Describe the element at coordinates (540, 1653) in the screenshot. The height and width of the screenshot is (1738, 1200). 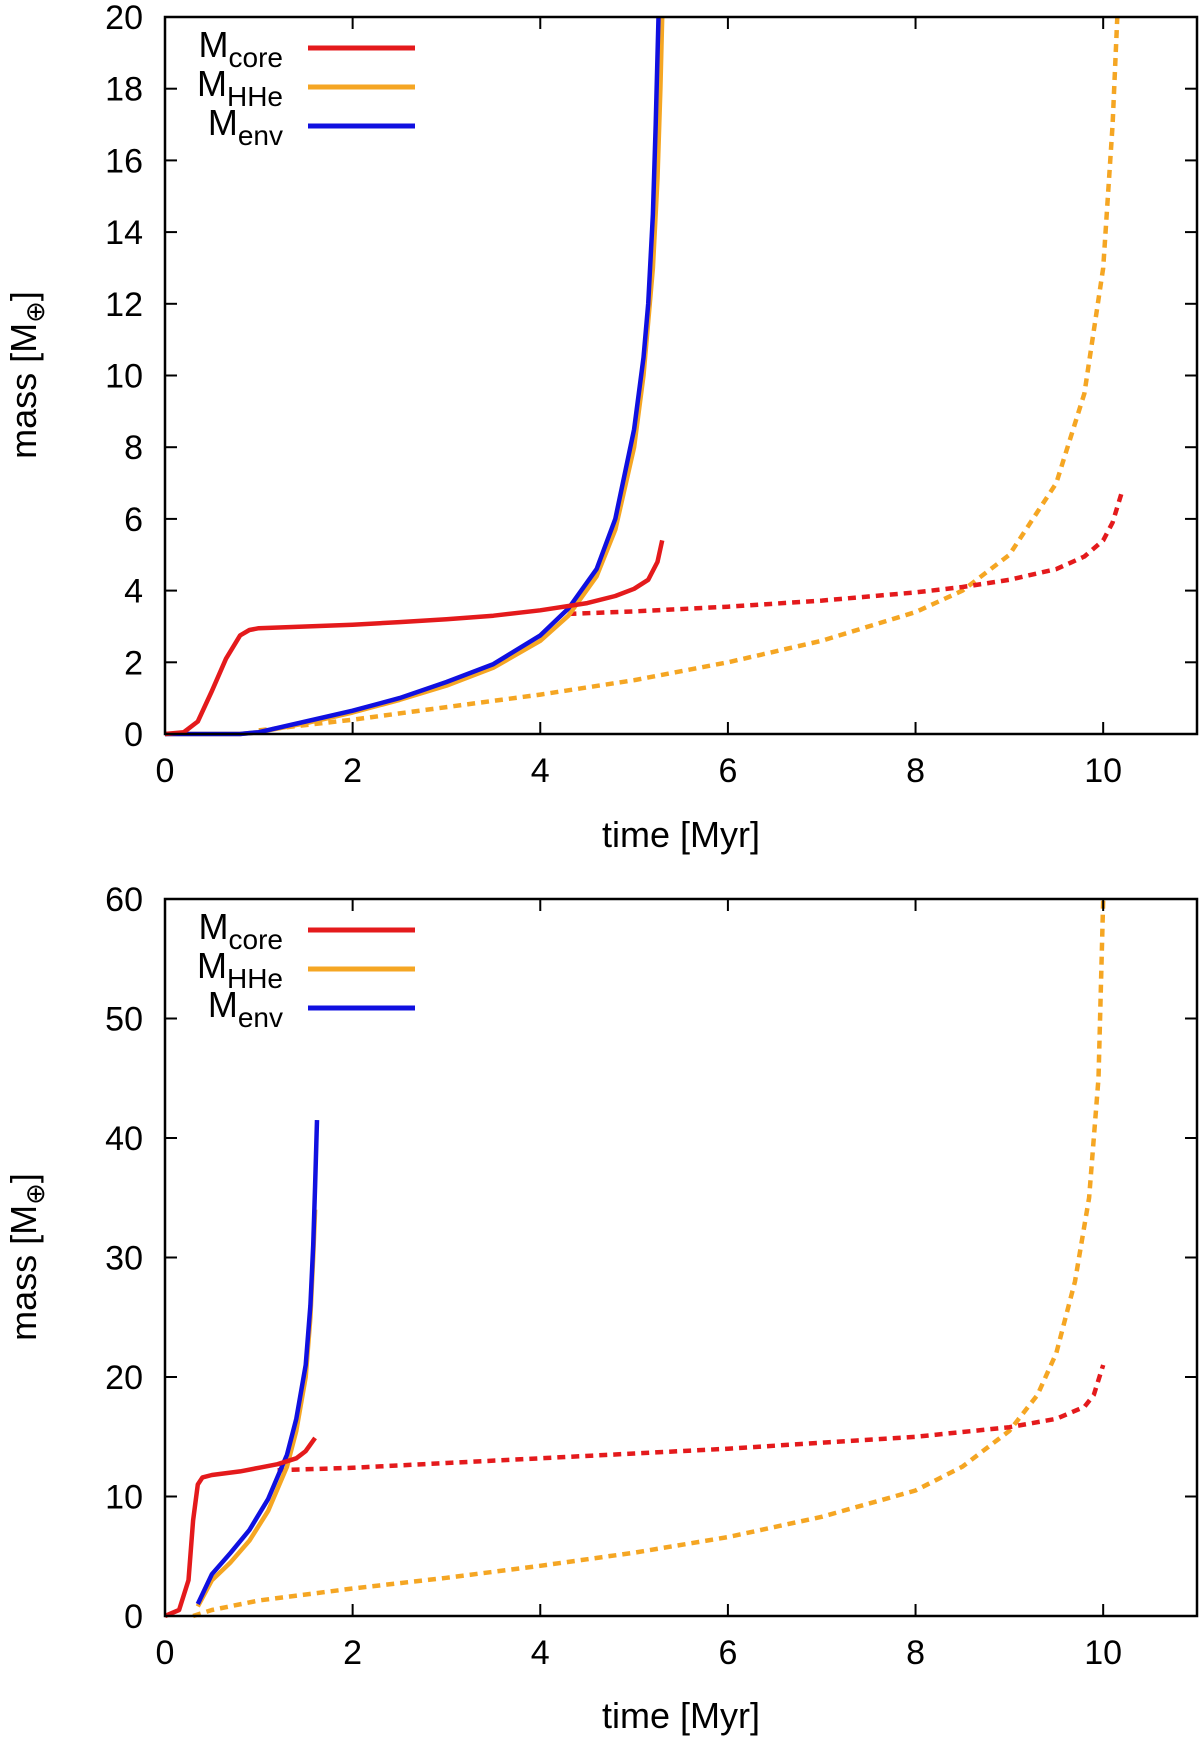
I see `bottom-x-tick-label: 4` at that location.